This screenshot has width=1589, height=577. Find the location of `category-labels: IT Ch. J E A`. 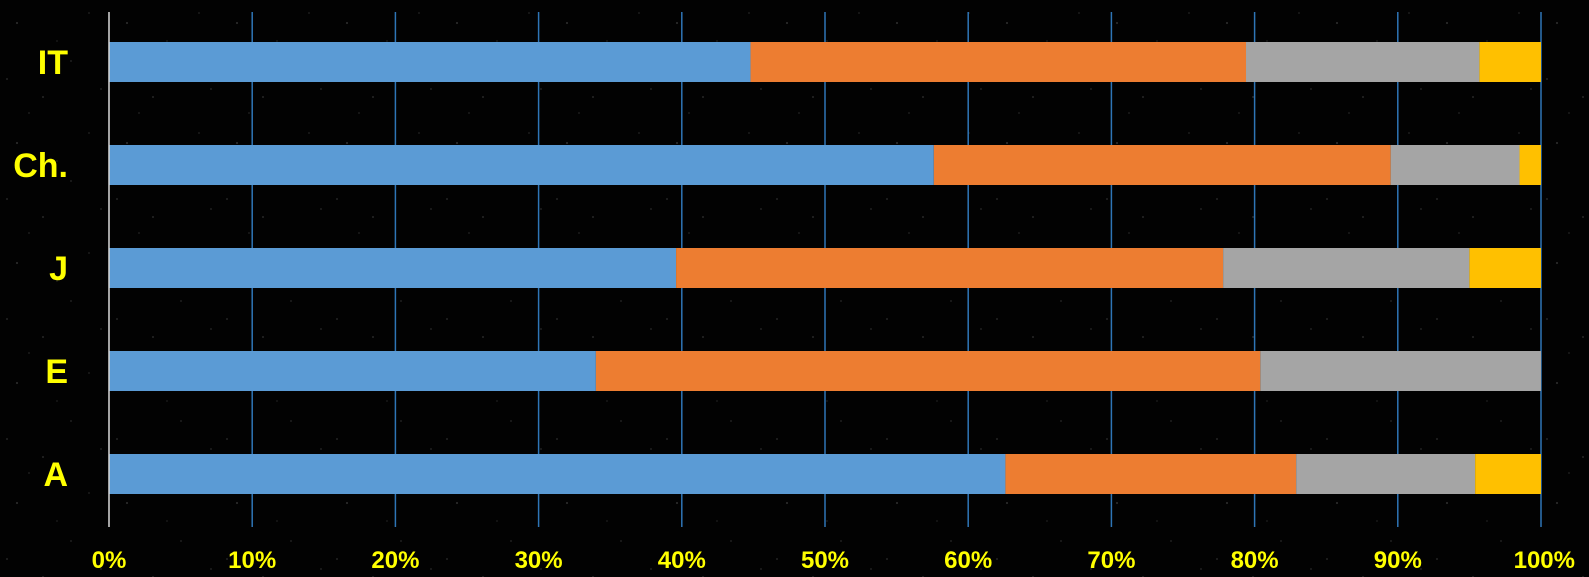

category-labels: IT Ch. J E A is located at coordinates (40, 269).